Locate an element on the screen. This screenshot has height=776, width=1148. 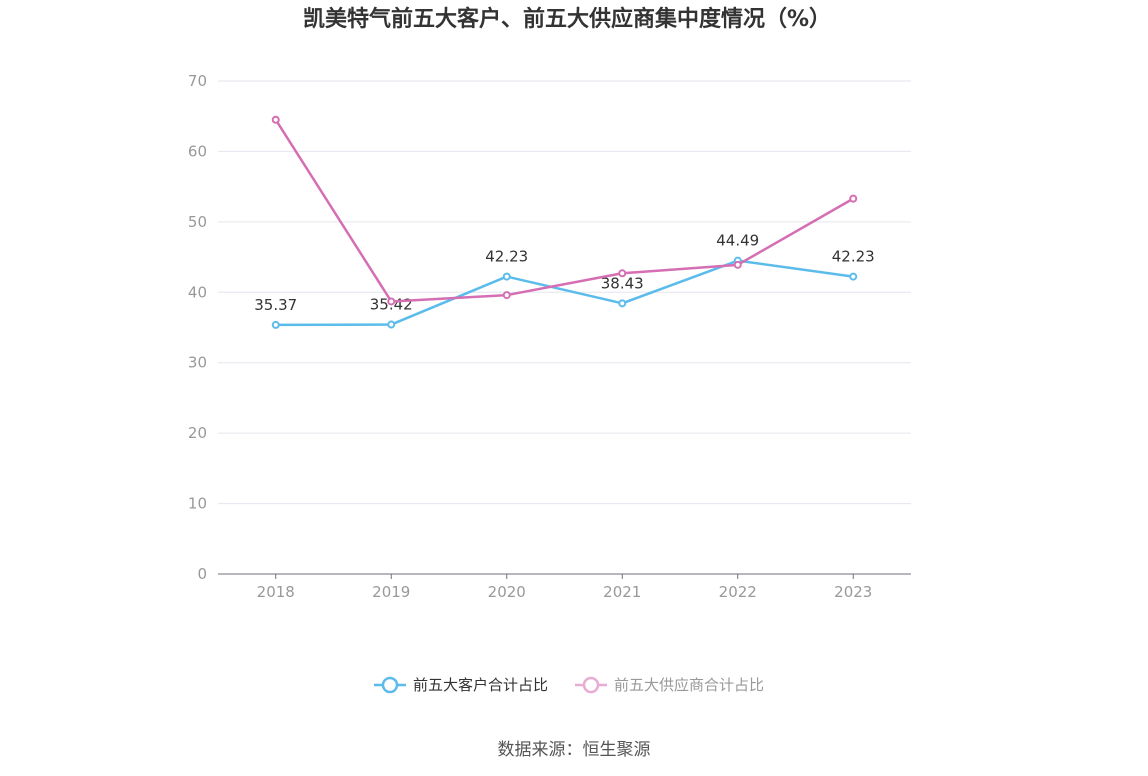
series-suppliers is located at coordinates (564, 210).